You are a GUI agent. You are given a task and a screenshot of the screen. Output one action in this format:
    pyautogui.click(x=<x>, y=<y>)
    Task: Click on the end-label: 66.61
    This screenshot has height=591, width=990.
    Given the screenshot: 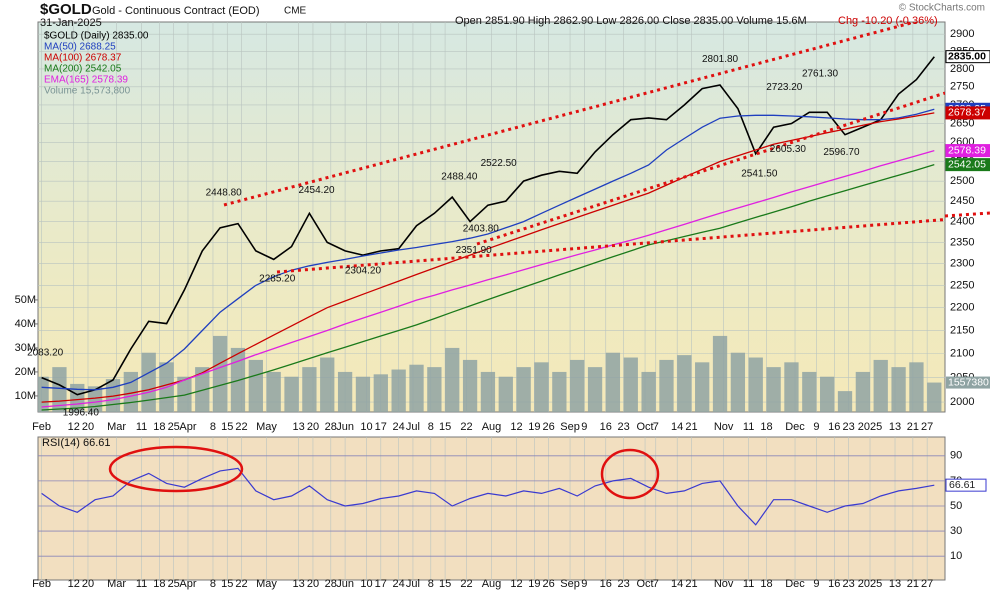 What is the action you would take?
    pyautogui.click(x=962, y=485)
    